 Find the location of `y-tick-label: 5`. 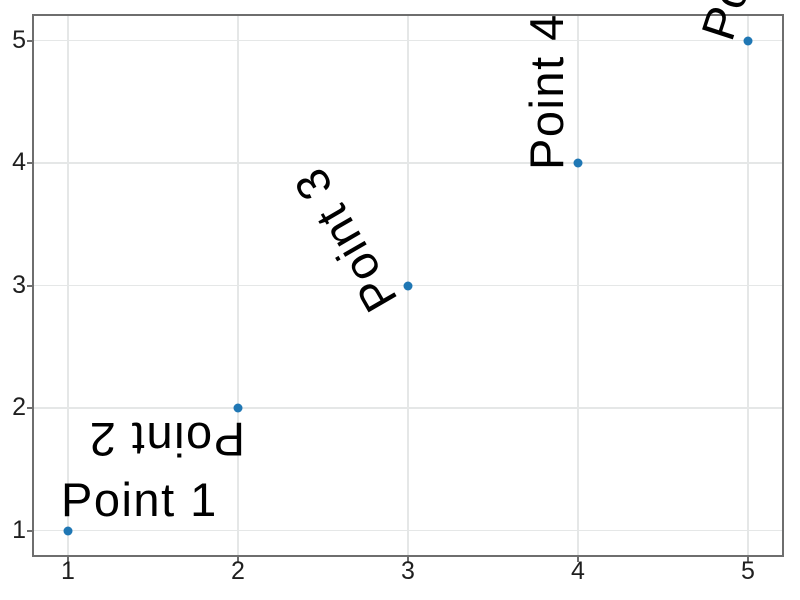

y-tick-label: 5 is located at coordinates (19, 39).